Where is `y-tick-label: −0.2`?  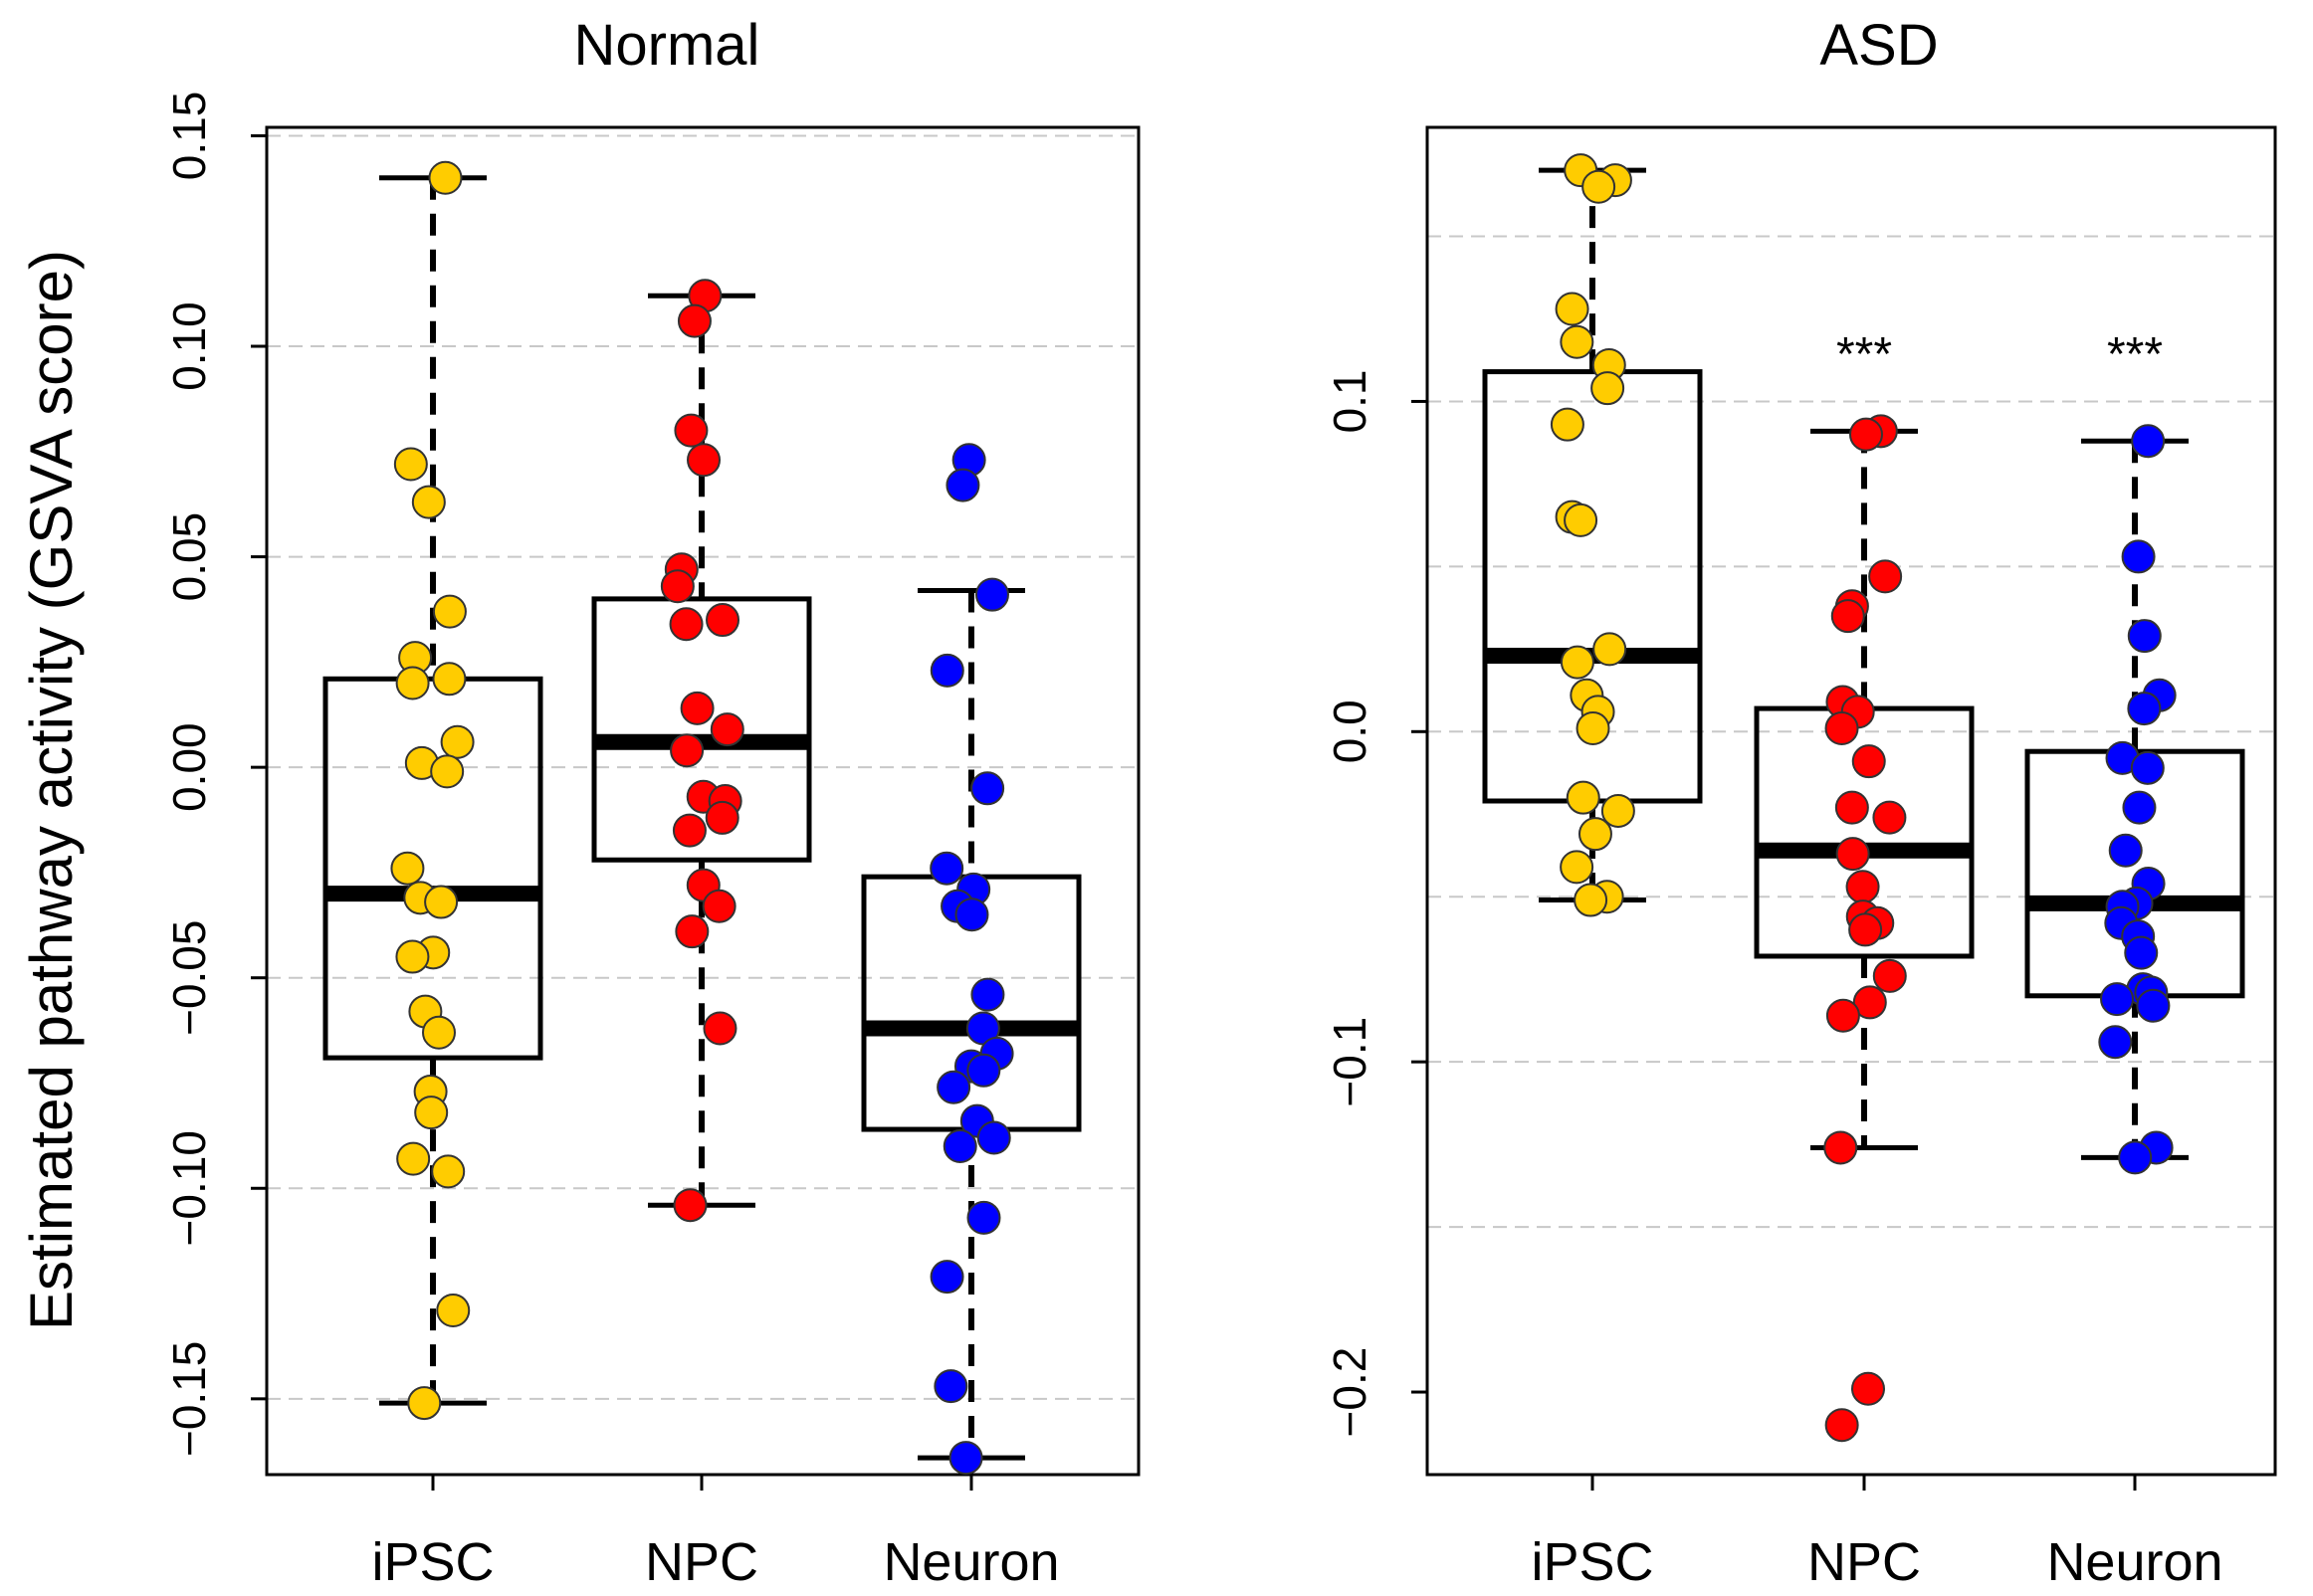 y-tick-label: −0.2 is located at coordinates (1349, 1392).